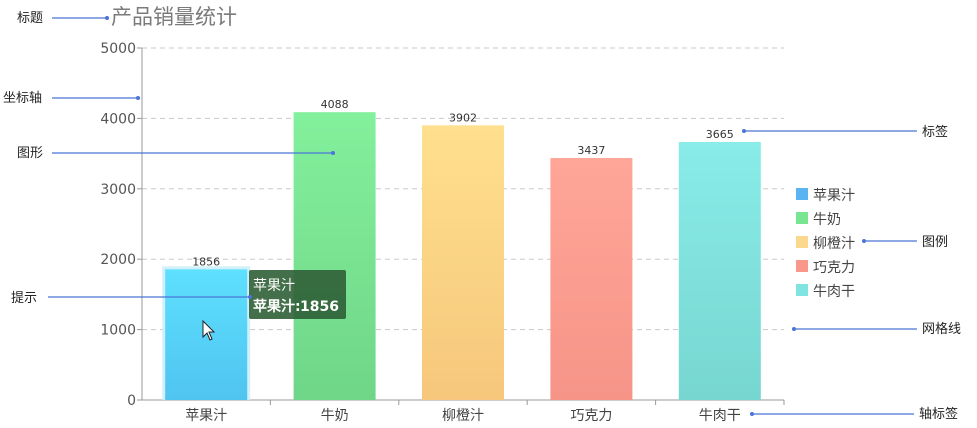 The image size is (977, 428). What do you see at coordinates (209, 330) in the screenshot?
I see `cursor-icon` at bounding box center [209, 330].